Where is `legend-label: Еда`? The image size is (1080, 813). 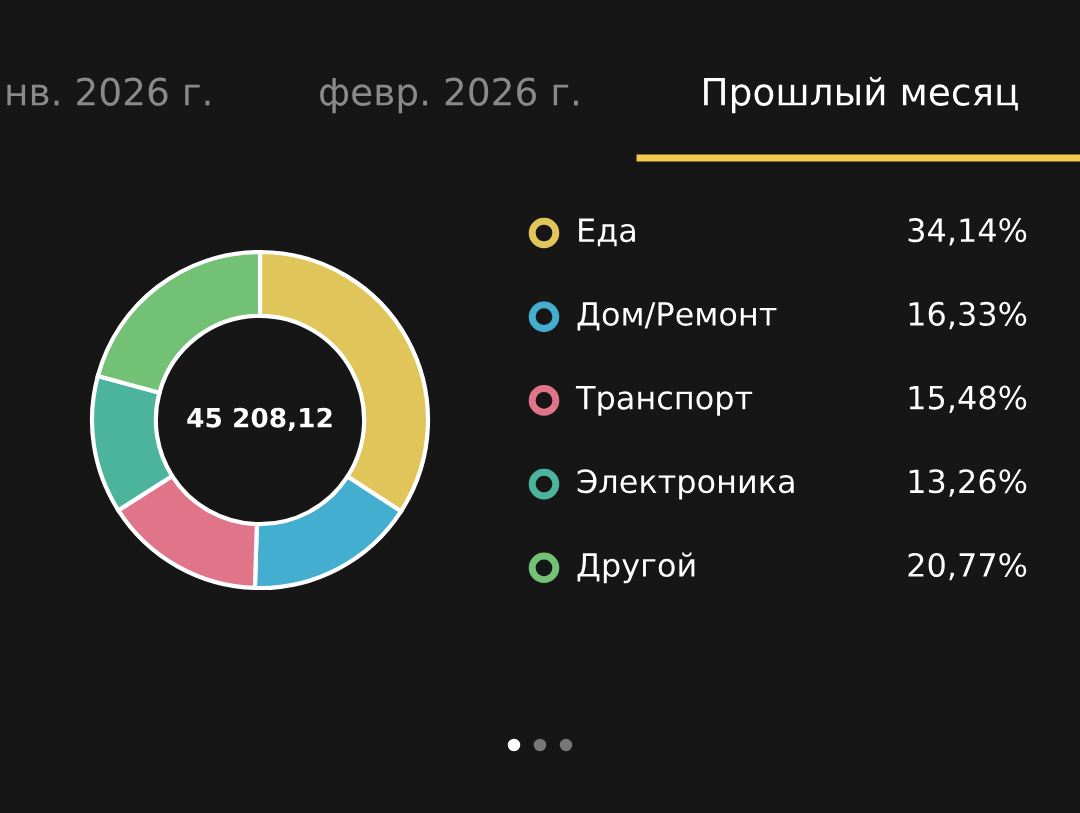 legend-label: Еда is located at coordinates (607, 232).